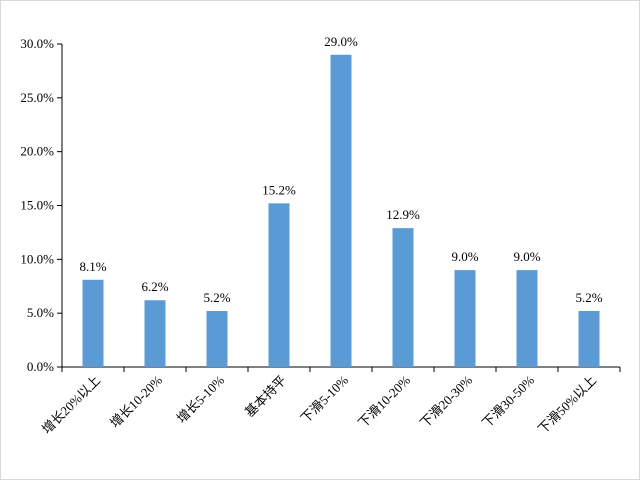  Describe the element at coordinates (71, 405) in the screenshot. I see `category-label: 增长20%以上` at that location.